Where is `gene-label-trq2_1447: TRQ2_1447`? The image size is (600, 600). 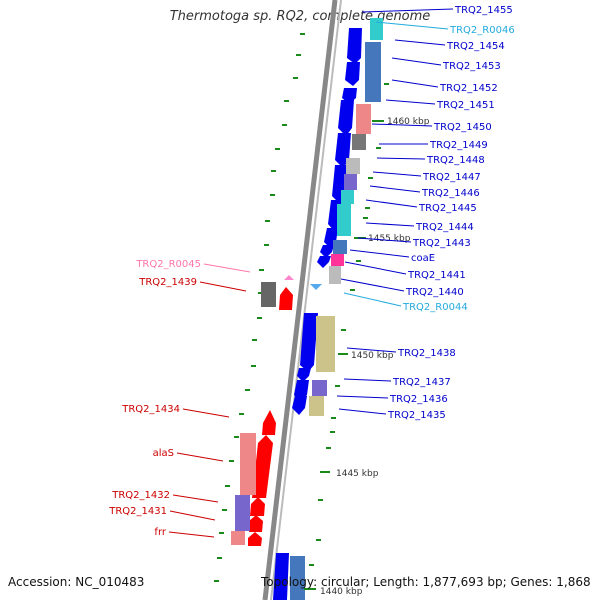
gene-label-trq2_1447: TRQ2_1447 is located at coordinates (451, 177).